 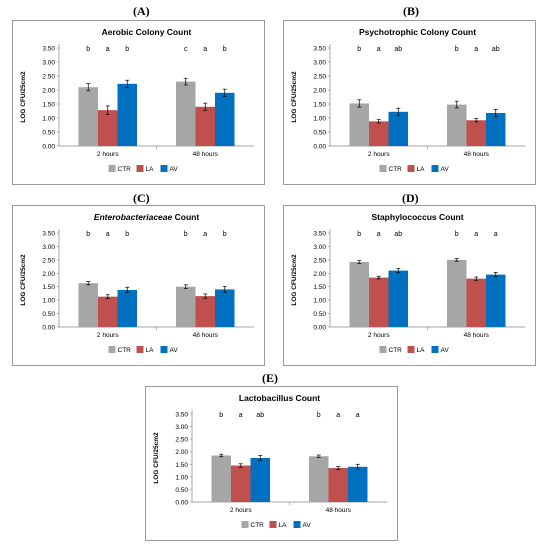 I want to click on chart-title: Enterobacteriaceae Count, so click(x=147, y=217).